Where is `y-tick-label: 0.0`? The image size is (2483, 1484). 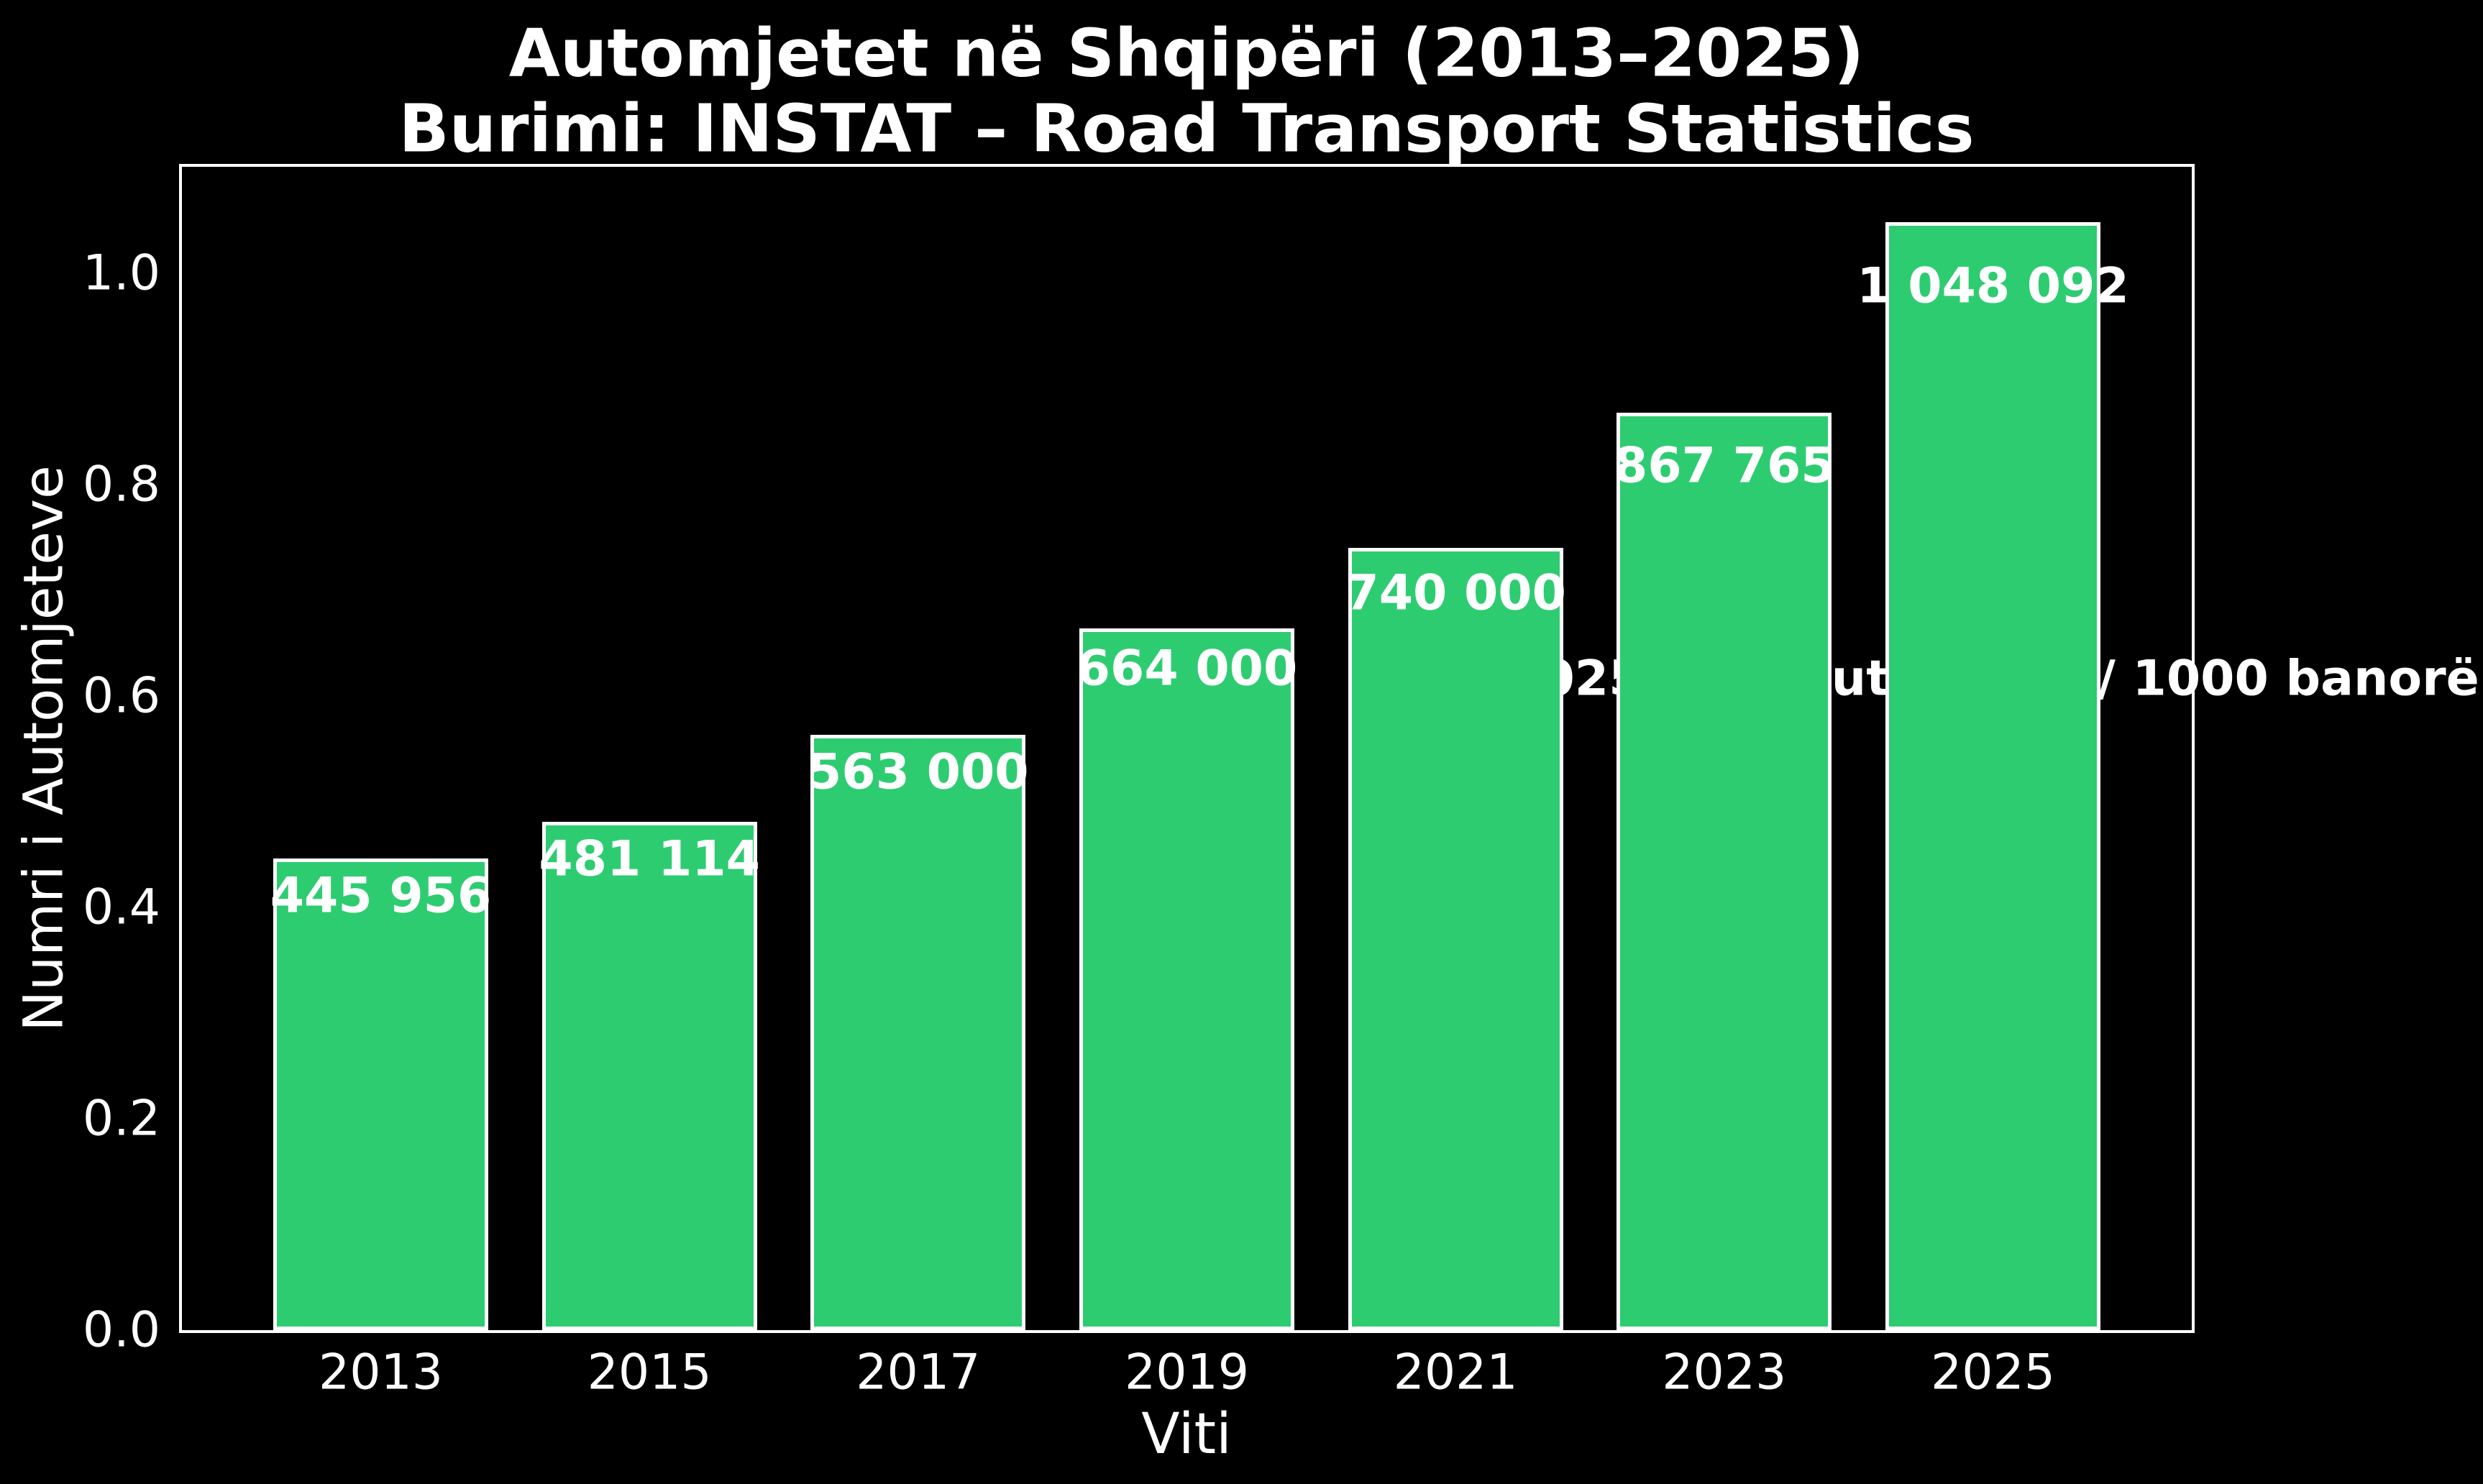 y-tick-label: 0.0 is located at coordinates (121, 1330).